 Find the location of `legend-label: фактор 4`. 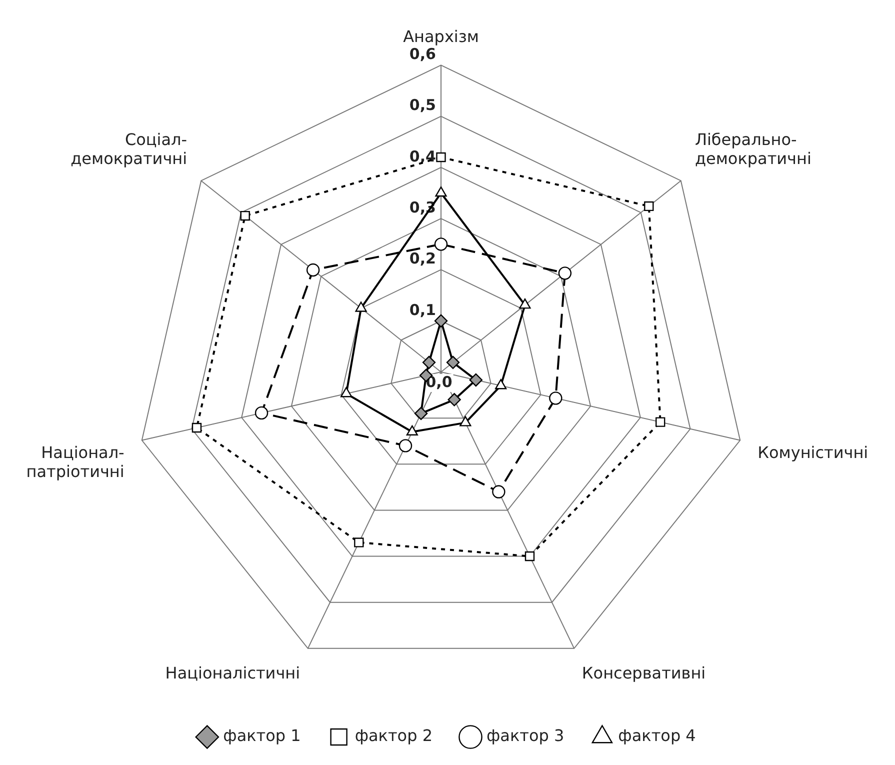

legend-label: фактор 4 is located at coordinates (657, 736).